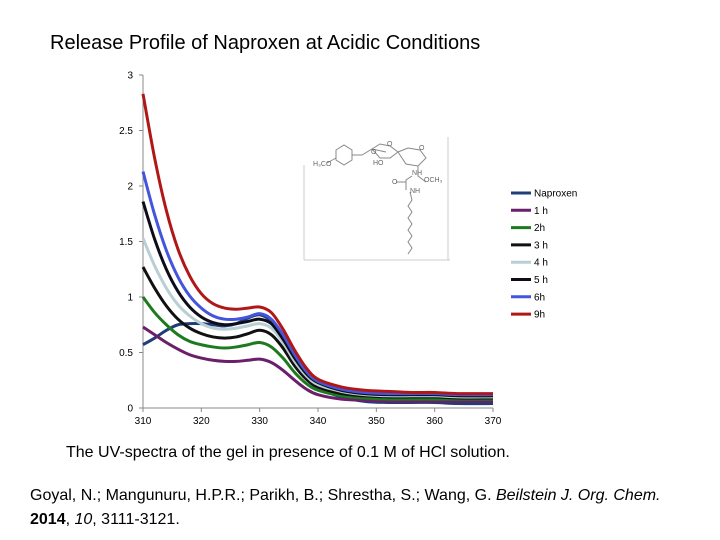  What do you see at coordinates (555, 194) in the screenshot?
I see `legend-label: Naproxen` at bounding box center [555, 194].